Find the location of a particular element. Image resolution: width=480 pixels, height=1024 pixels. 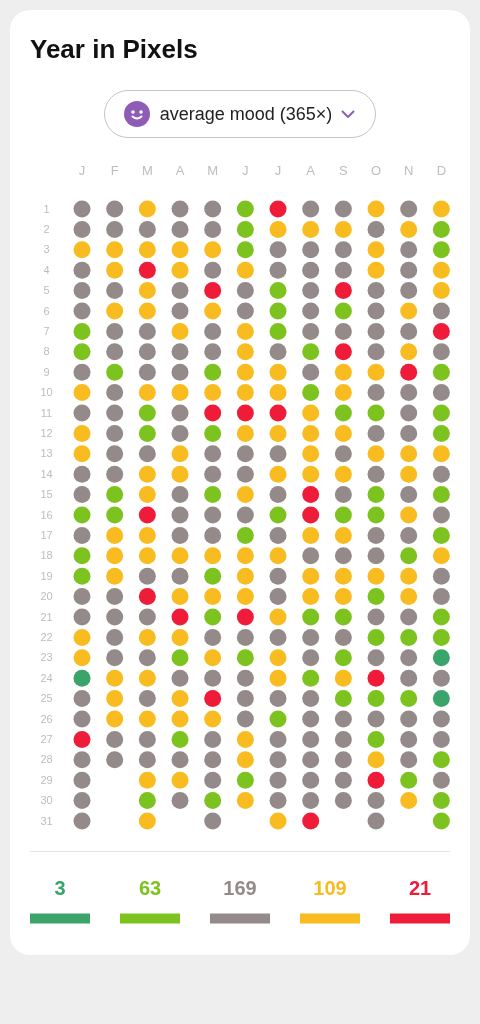

legend-label: 21 is located at coordinates (420, 887).